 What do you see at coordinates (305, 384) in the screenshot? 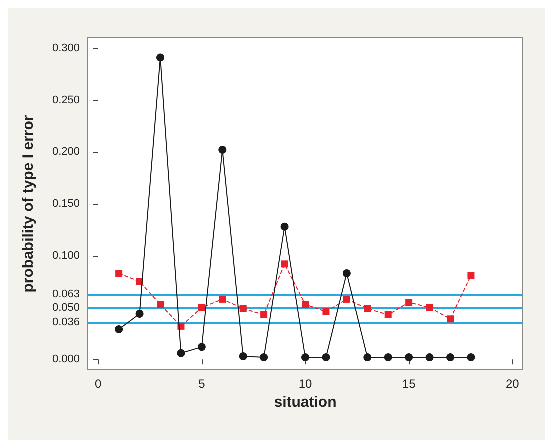
I see `x-tick-label: 10` at bounding box center [305, 384].